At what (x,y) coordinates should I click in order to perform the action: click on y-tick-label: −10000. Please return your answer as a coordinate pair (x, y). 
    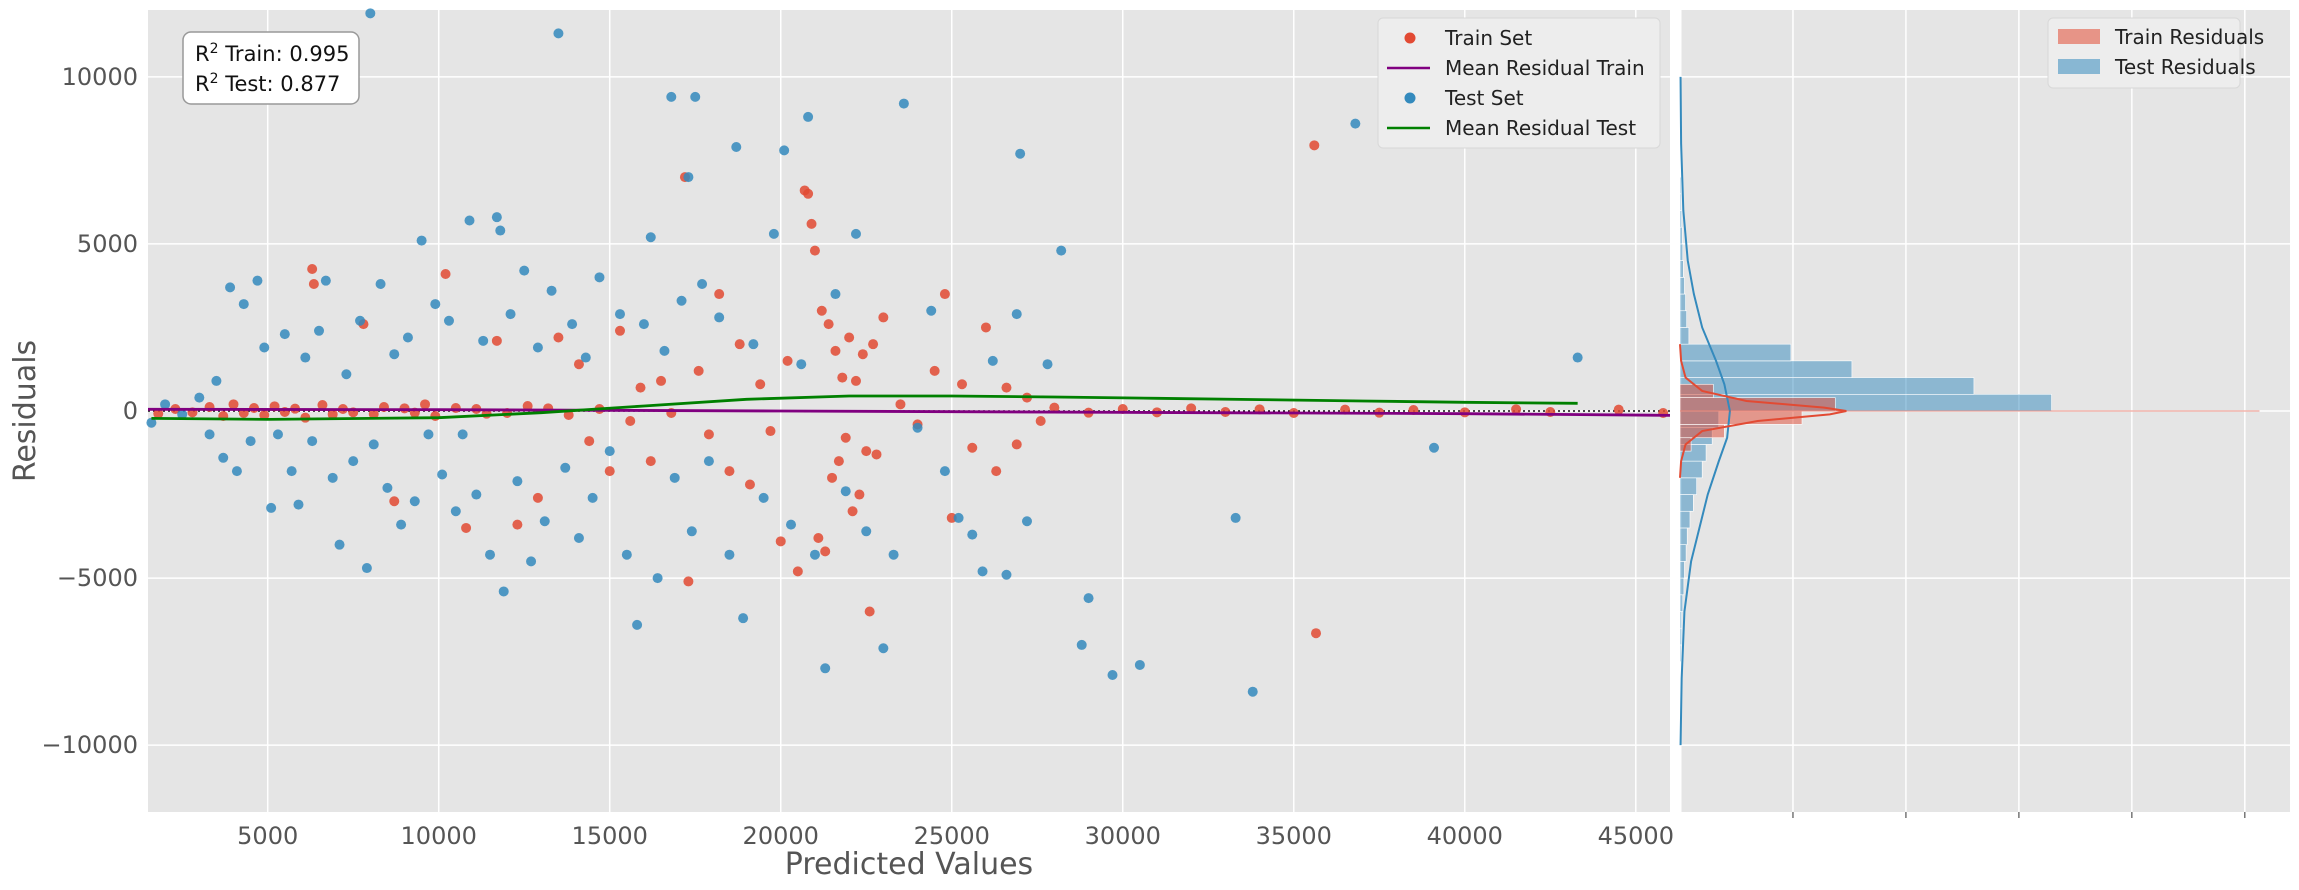
    Looking at the image, I should click on (90, 745).